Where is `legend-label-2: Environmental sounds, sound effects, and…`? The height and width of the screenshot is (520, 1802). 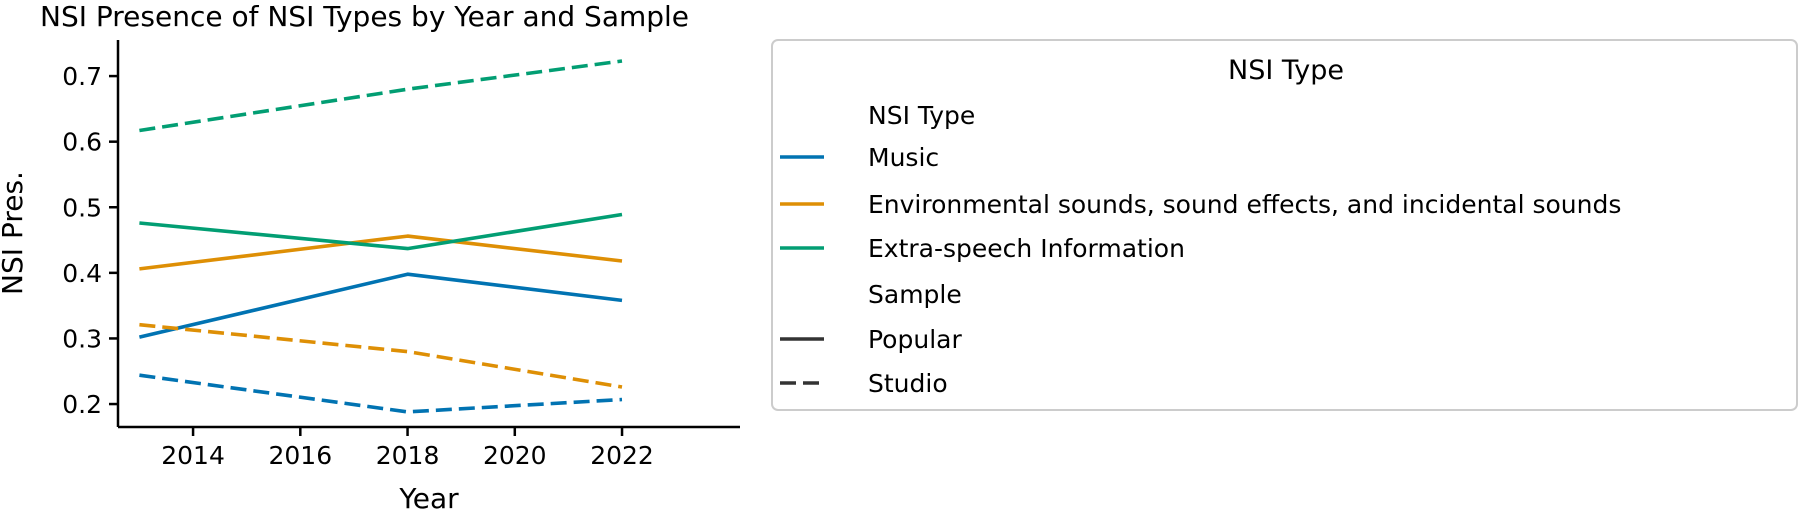 legend-label-2: Environmental sounds, sound effects, and… is located at coordinates (1244, 204).